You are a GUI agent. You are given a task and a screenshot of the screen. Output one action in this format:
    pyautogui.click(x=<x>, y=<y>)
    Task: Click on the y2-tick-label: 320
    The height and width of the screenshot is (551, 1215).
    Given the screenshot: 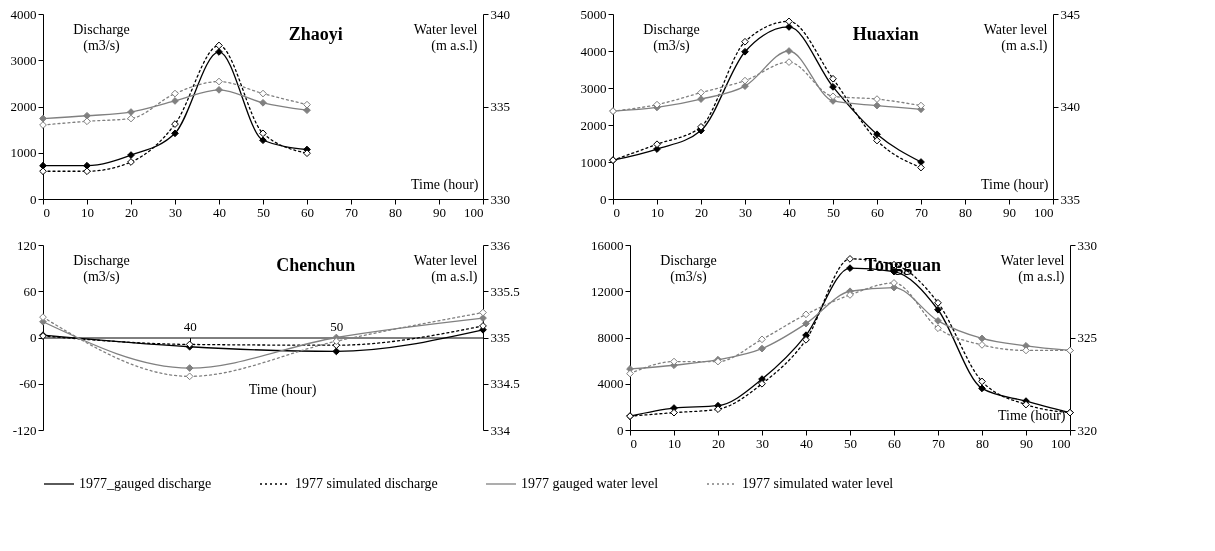 What is the action you would take?
    pyautogui.click(x=1087, y=430)
    